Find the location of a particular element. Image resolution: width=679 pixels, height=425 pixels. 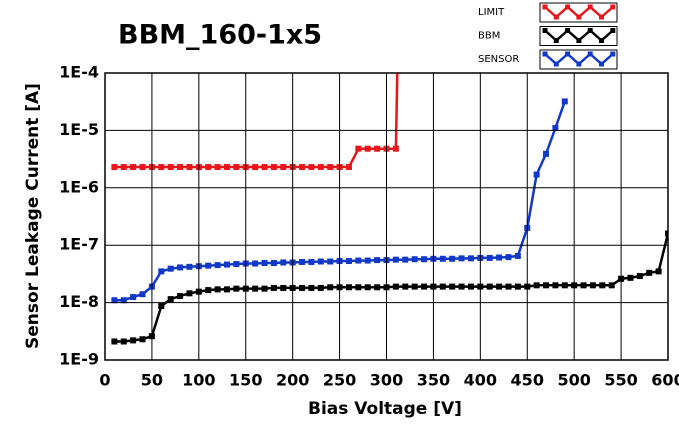

x-tick-label: 150 is located at coordinates (245, 380).